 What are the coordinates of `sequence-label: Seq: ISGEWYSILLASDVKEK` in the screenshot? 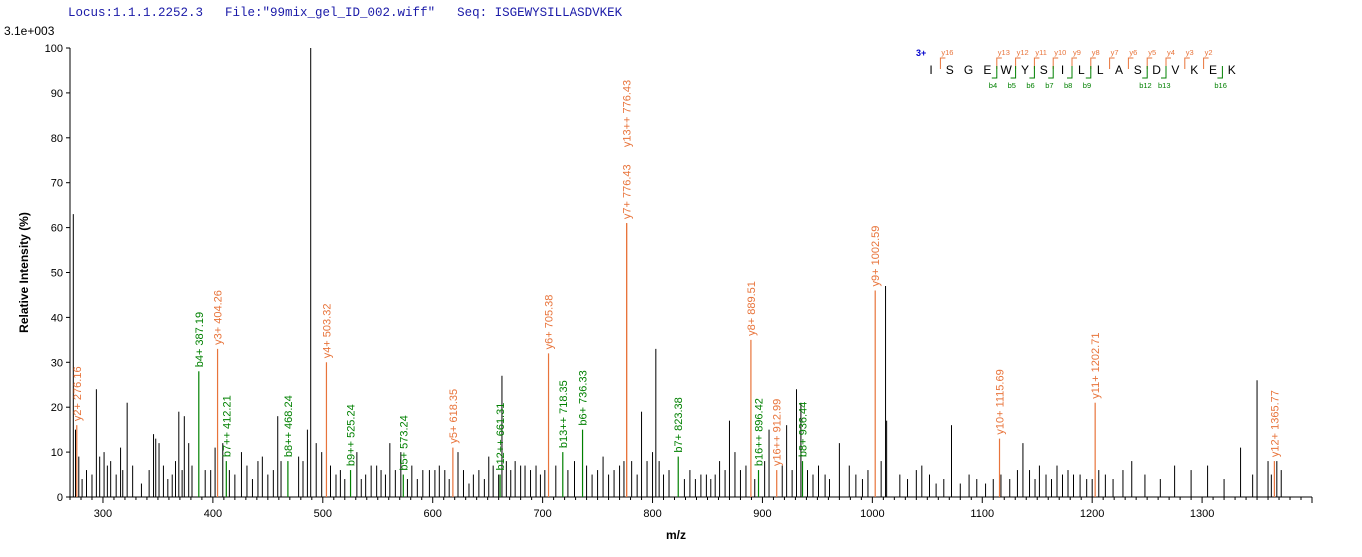 It's located at (540, 13).